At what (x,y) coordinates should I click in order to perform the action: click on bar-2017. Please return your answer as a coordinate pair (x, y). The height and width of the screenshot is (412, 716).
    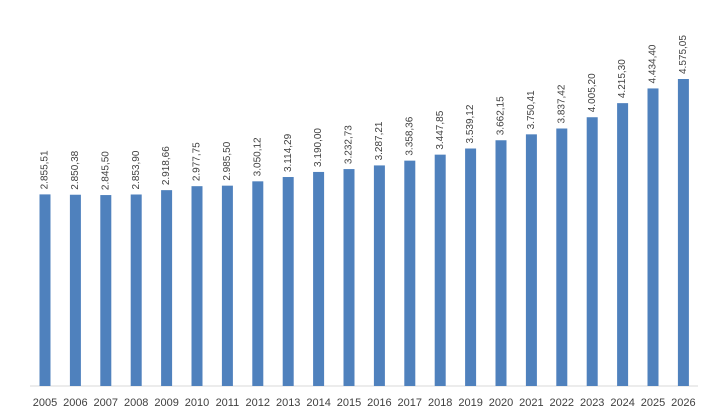
    Looking at the image, I should click on (410, 273).